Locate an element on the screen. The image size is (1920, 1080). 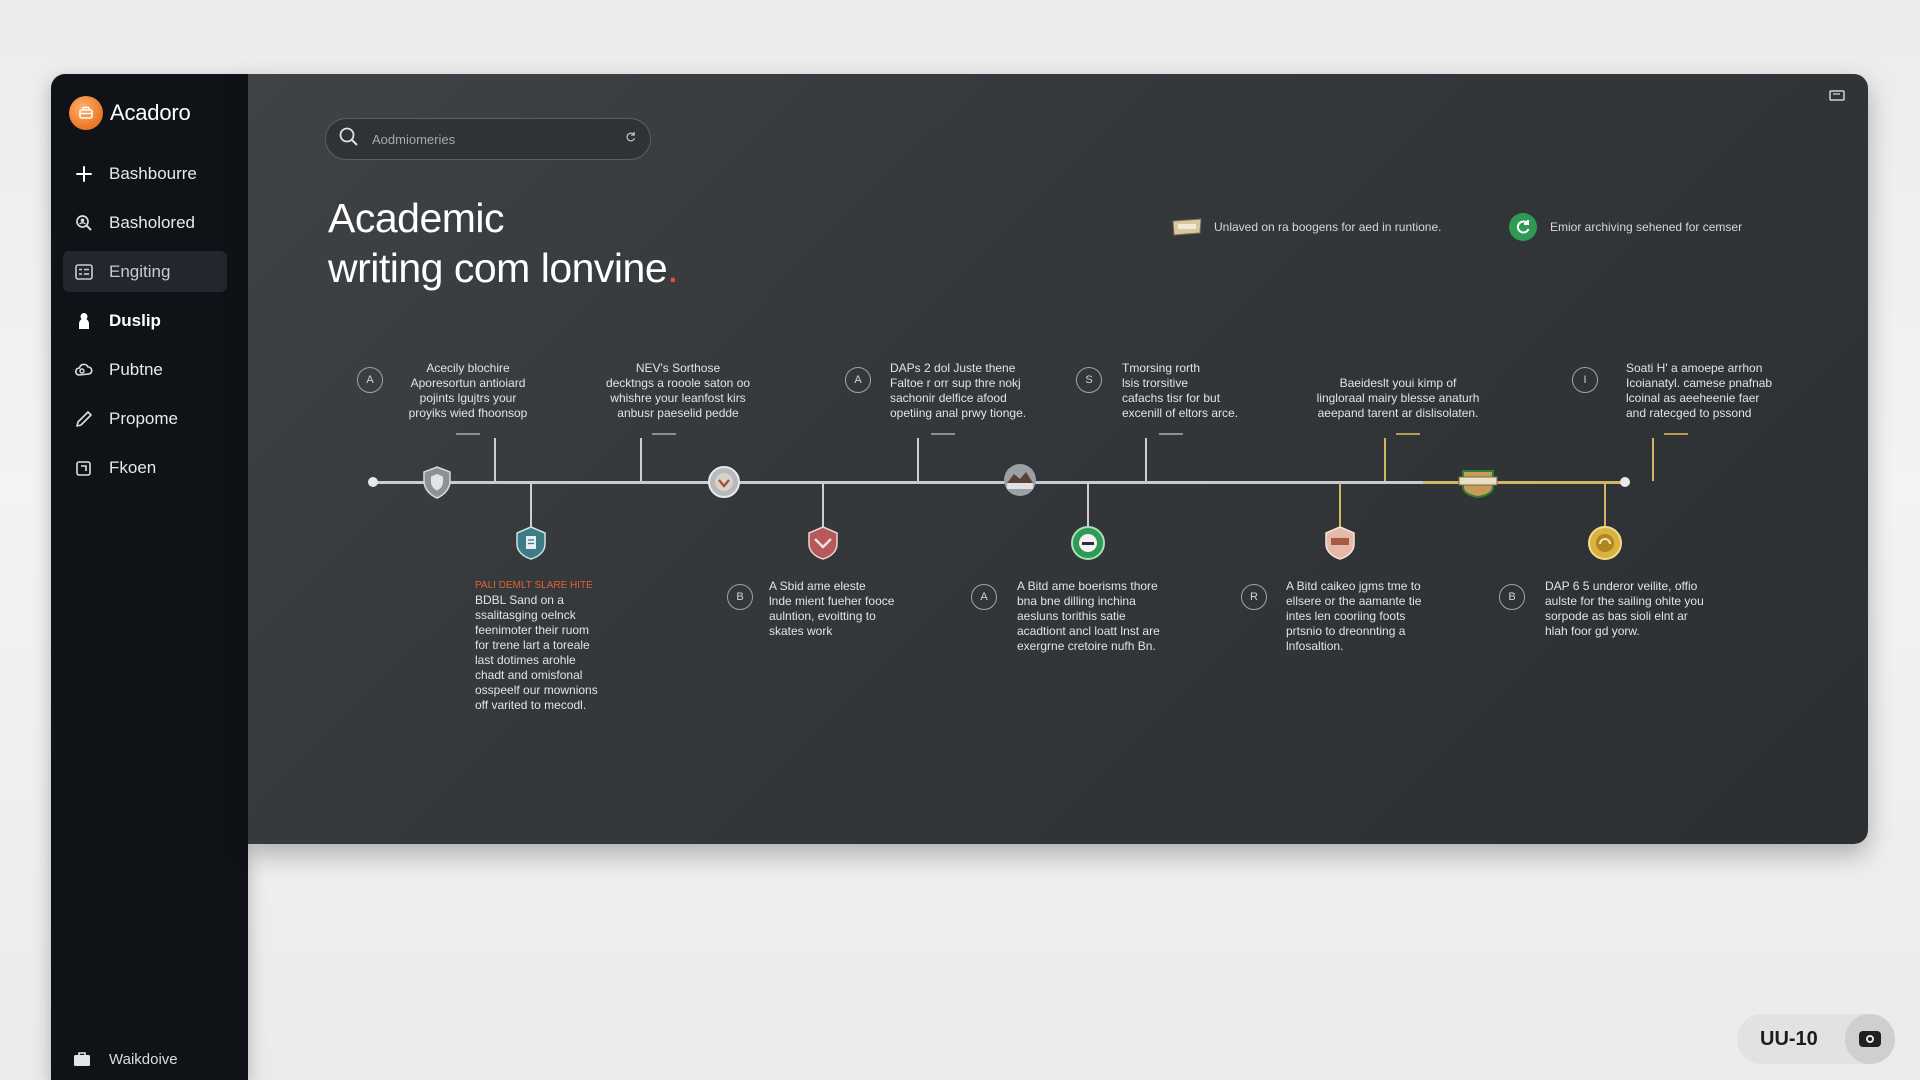
sidebar-item-label: Pubtne is located at coordinates (136, 369).